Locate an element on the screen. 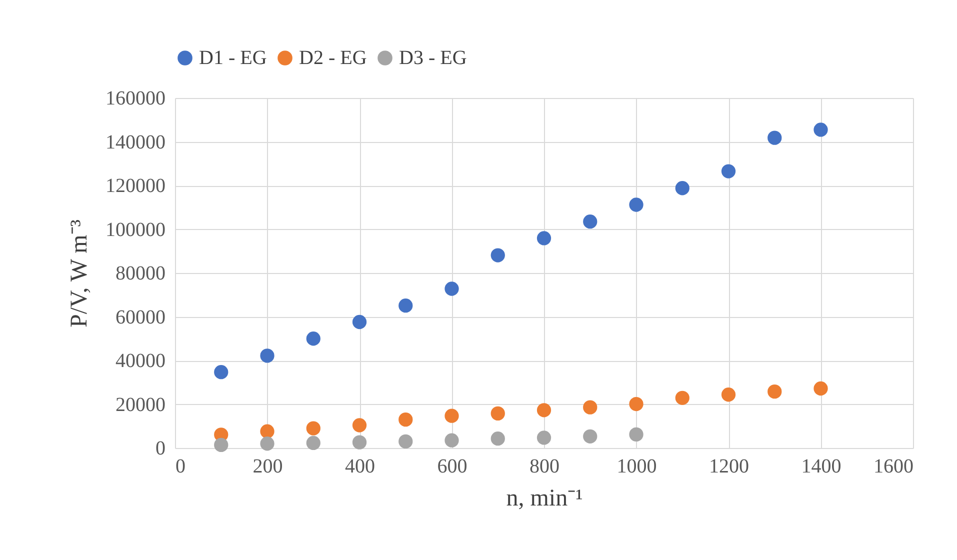 This screenshot has height=560, width=957. x-tick-label: 1400 is located at coordinates (821, 467).